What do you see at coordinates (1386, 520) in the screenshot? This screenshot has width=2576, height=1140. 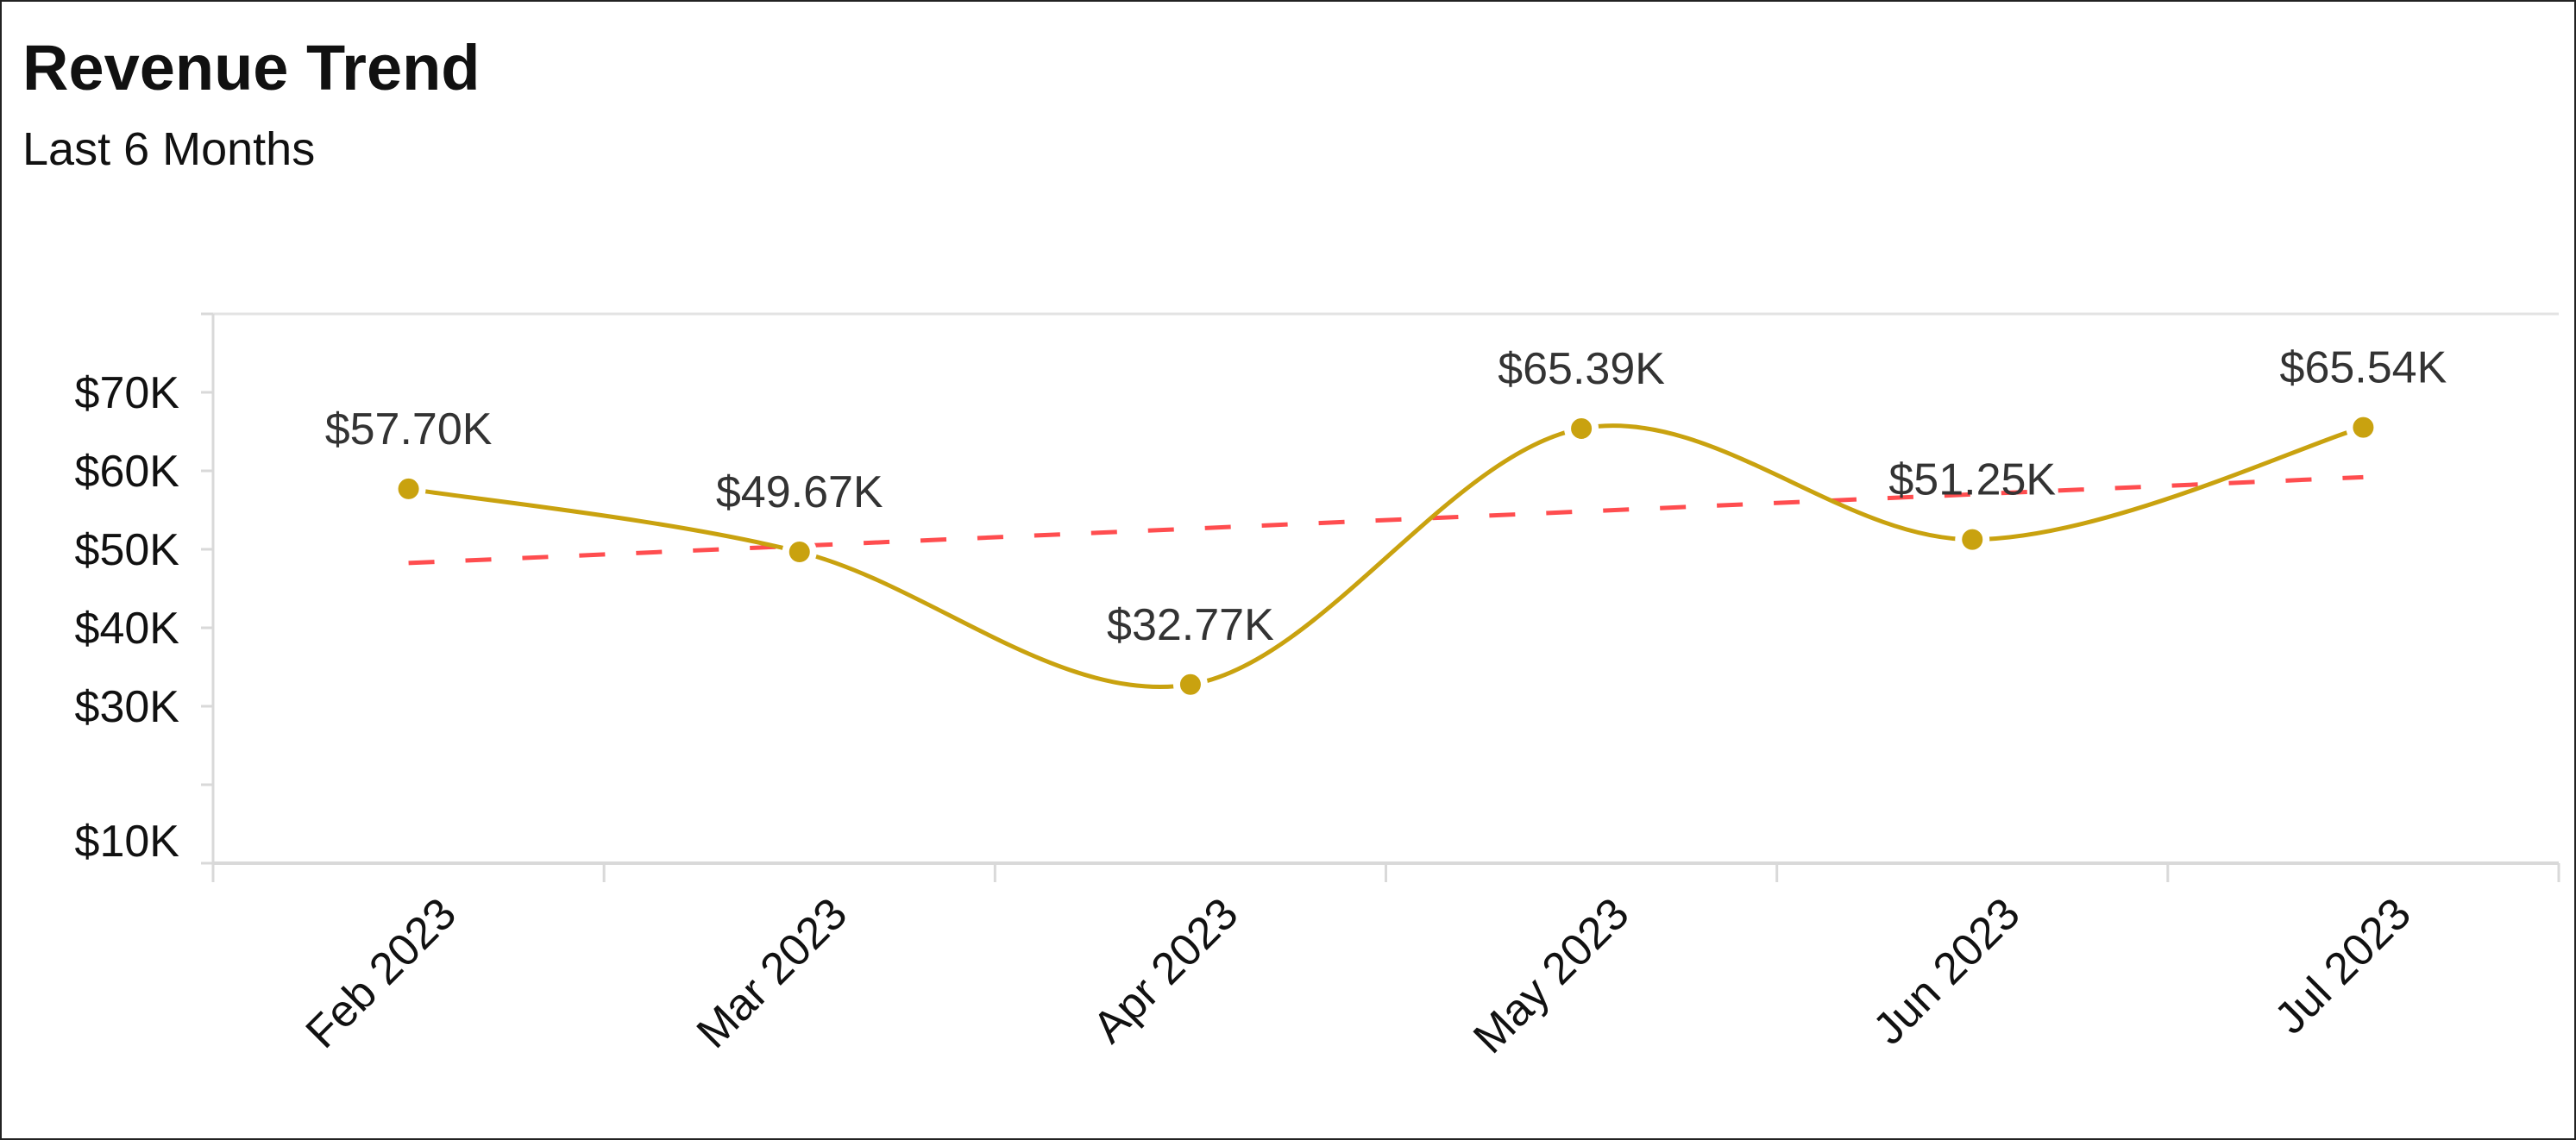 I see `trendline` at bounding box center [1386, 520].